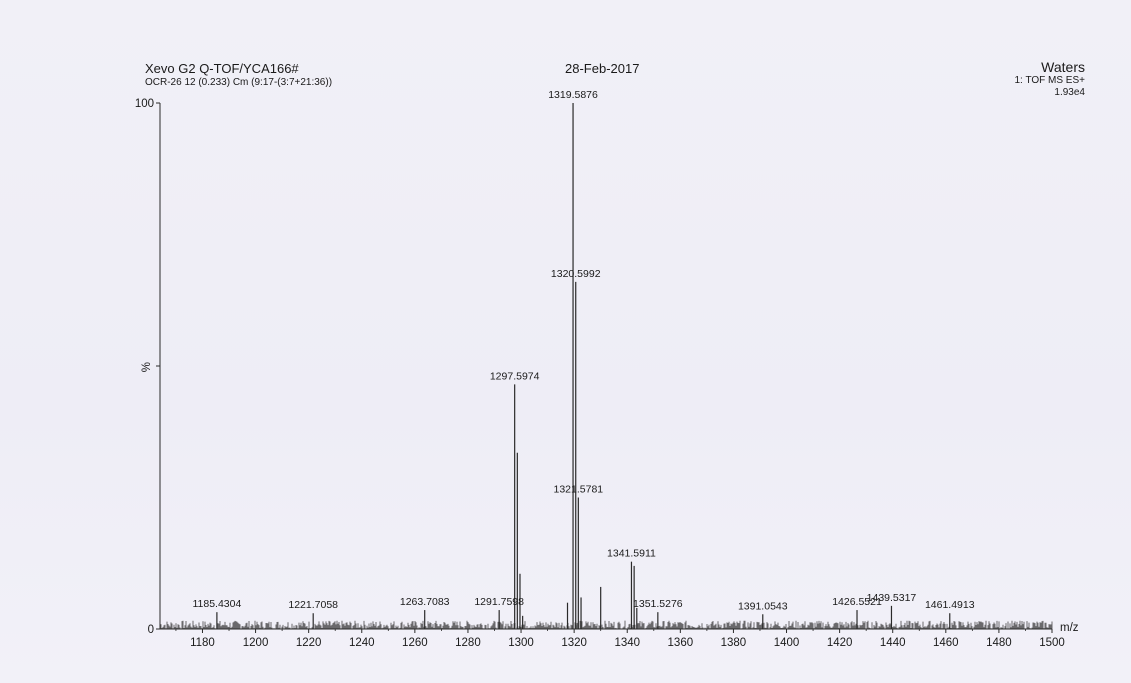 This screenshot has width=1131, height=683. I want to click on noise-trace, so click(606, 624).